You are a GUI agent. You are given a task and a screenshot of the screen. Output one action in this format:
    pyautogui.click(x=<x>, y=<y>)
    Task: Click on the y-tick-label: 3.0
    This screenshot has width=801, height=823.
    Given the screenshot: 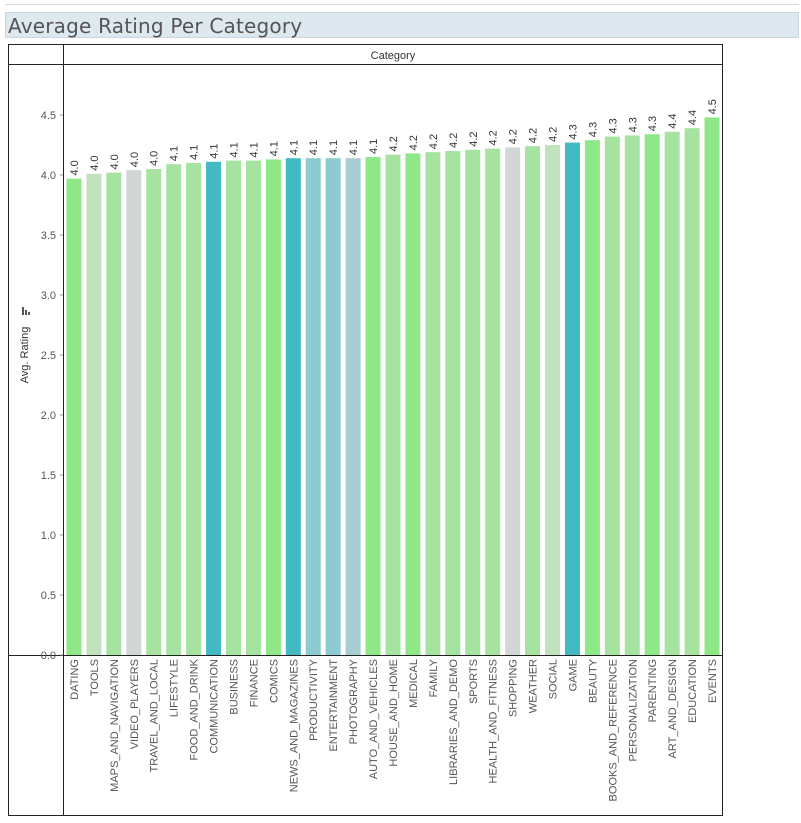 What is the action you would take?
    pyautogui.click(x=48, y=296)
    